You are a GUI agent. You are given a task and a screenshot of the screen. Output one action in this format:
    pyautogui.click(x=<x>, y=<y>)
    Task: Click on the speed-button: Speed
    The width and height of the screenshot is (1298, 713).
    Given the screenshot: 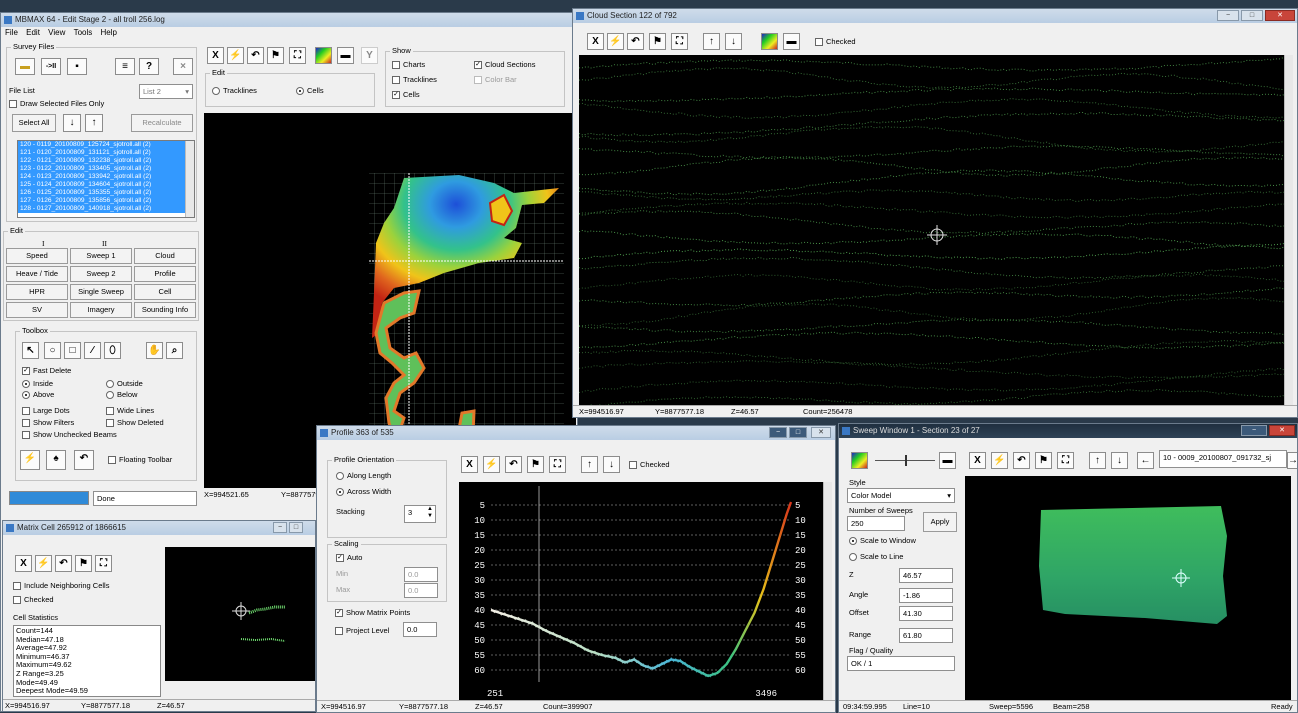 What is the action you would take?
    pyautogui.click(x=37, y=256)
    